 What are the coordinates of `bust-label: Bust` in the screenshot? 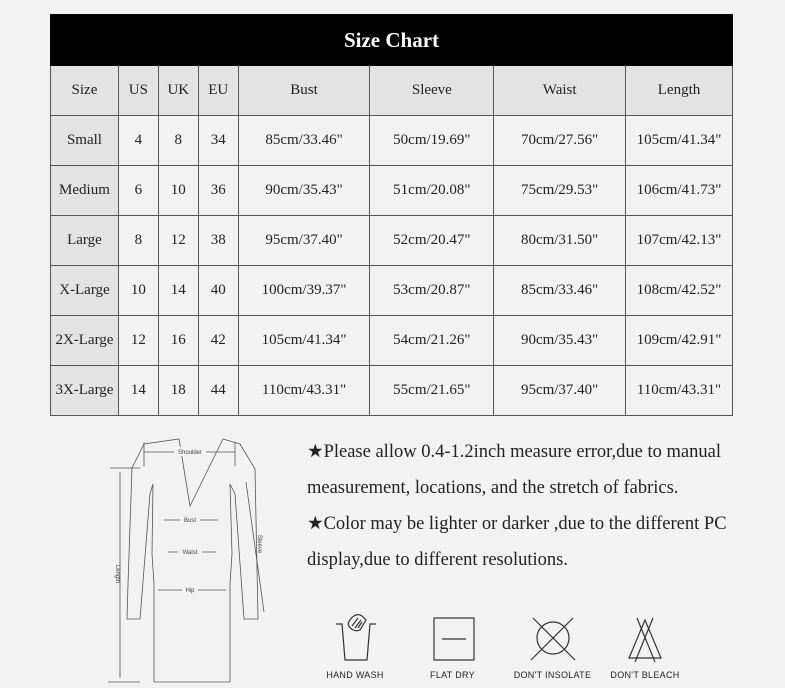 It's located at (190, 521).